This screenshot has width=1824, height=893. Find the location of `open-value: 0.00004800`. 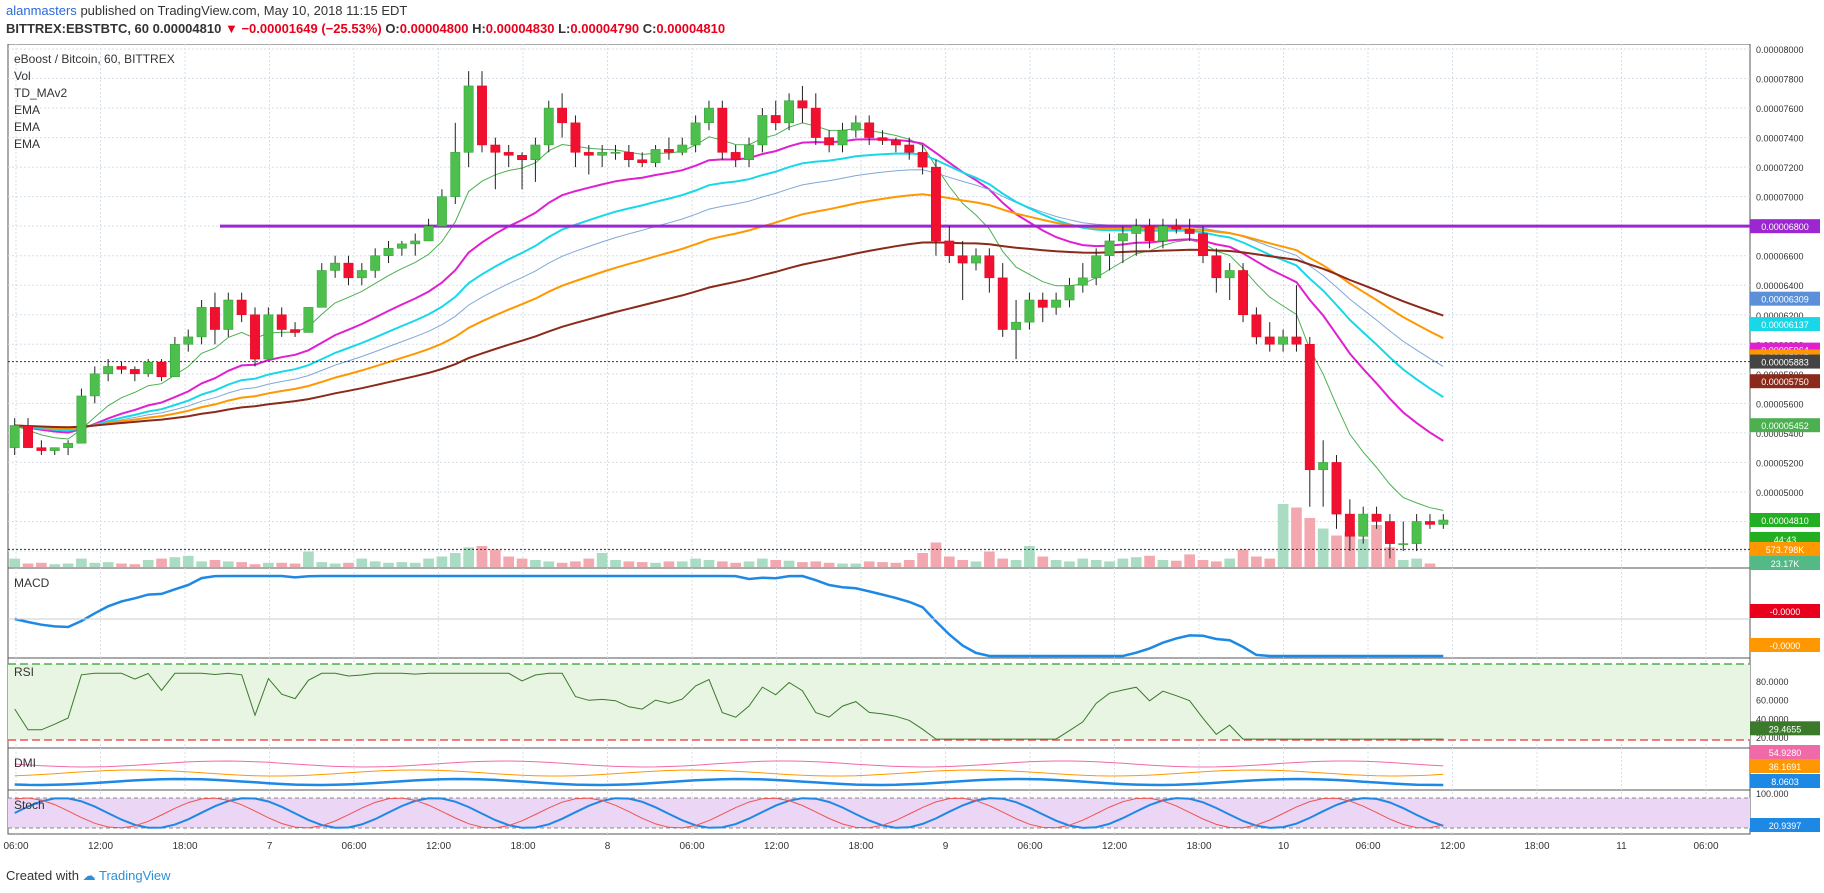

open-value: 0.00004800 is located at coordinates (434, 28).